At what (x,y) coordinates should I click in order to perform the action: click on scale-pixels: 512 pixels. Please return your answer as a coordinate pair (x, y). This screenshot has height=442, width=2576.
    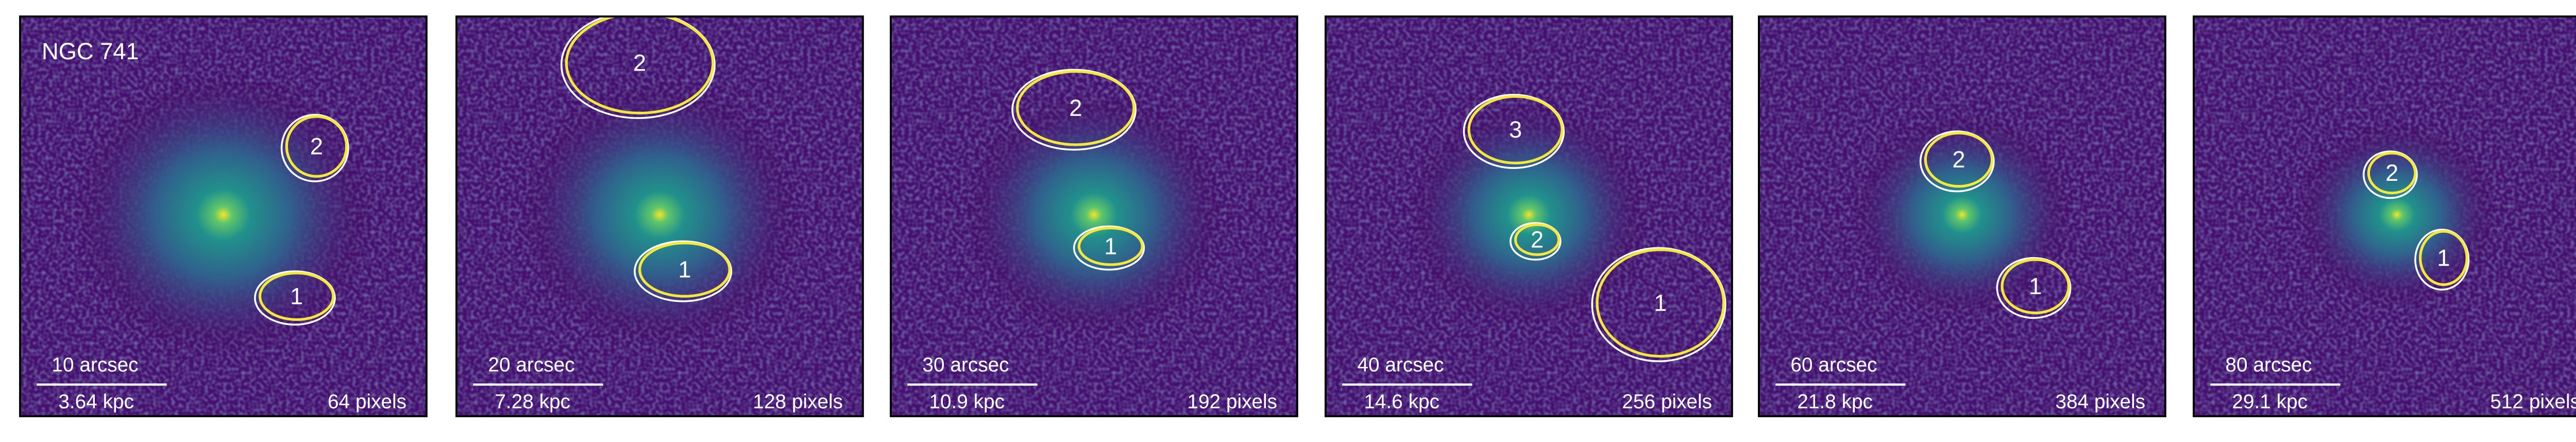
    Looking at the image, I should click on (2533, 401).